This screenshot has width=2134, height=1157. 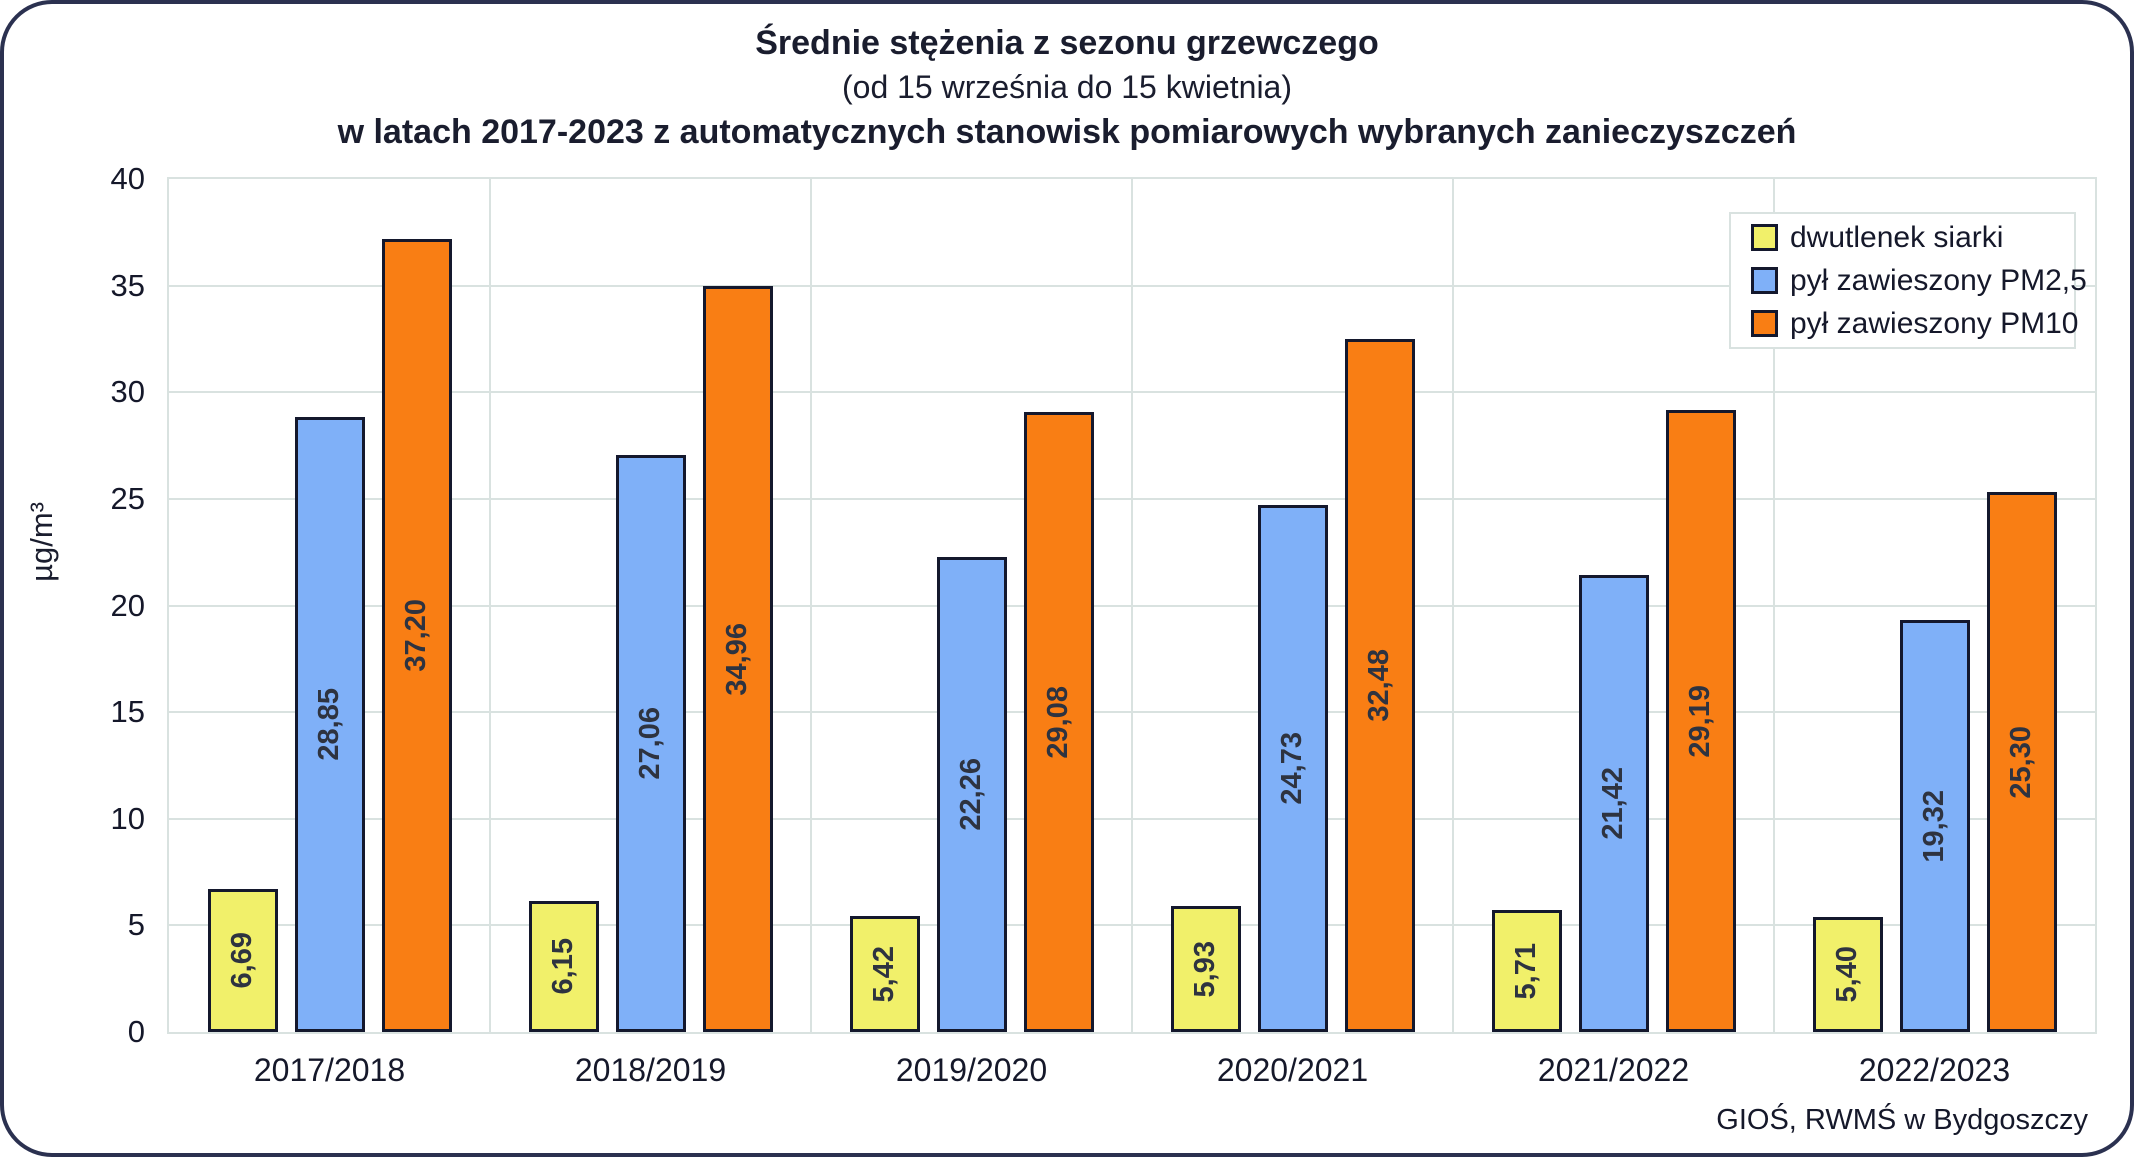 What do you see at coordinates (329, 1070) in the screenshot?
I see `x-axis-label: 2017/2018` at bounding box center [329, 1070].